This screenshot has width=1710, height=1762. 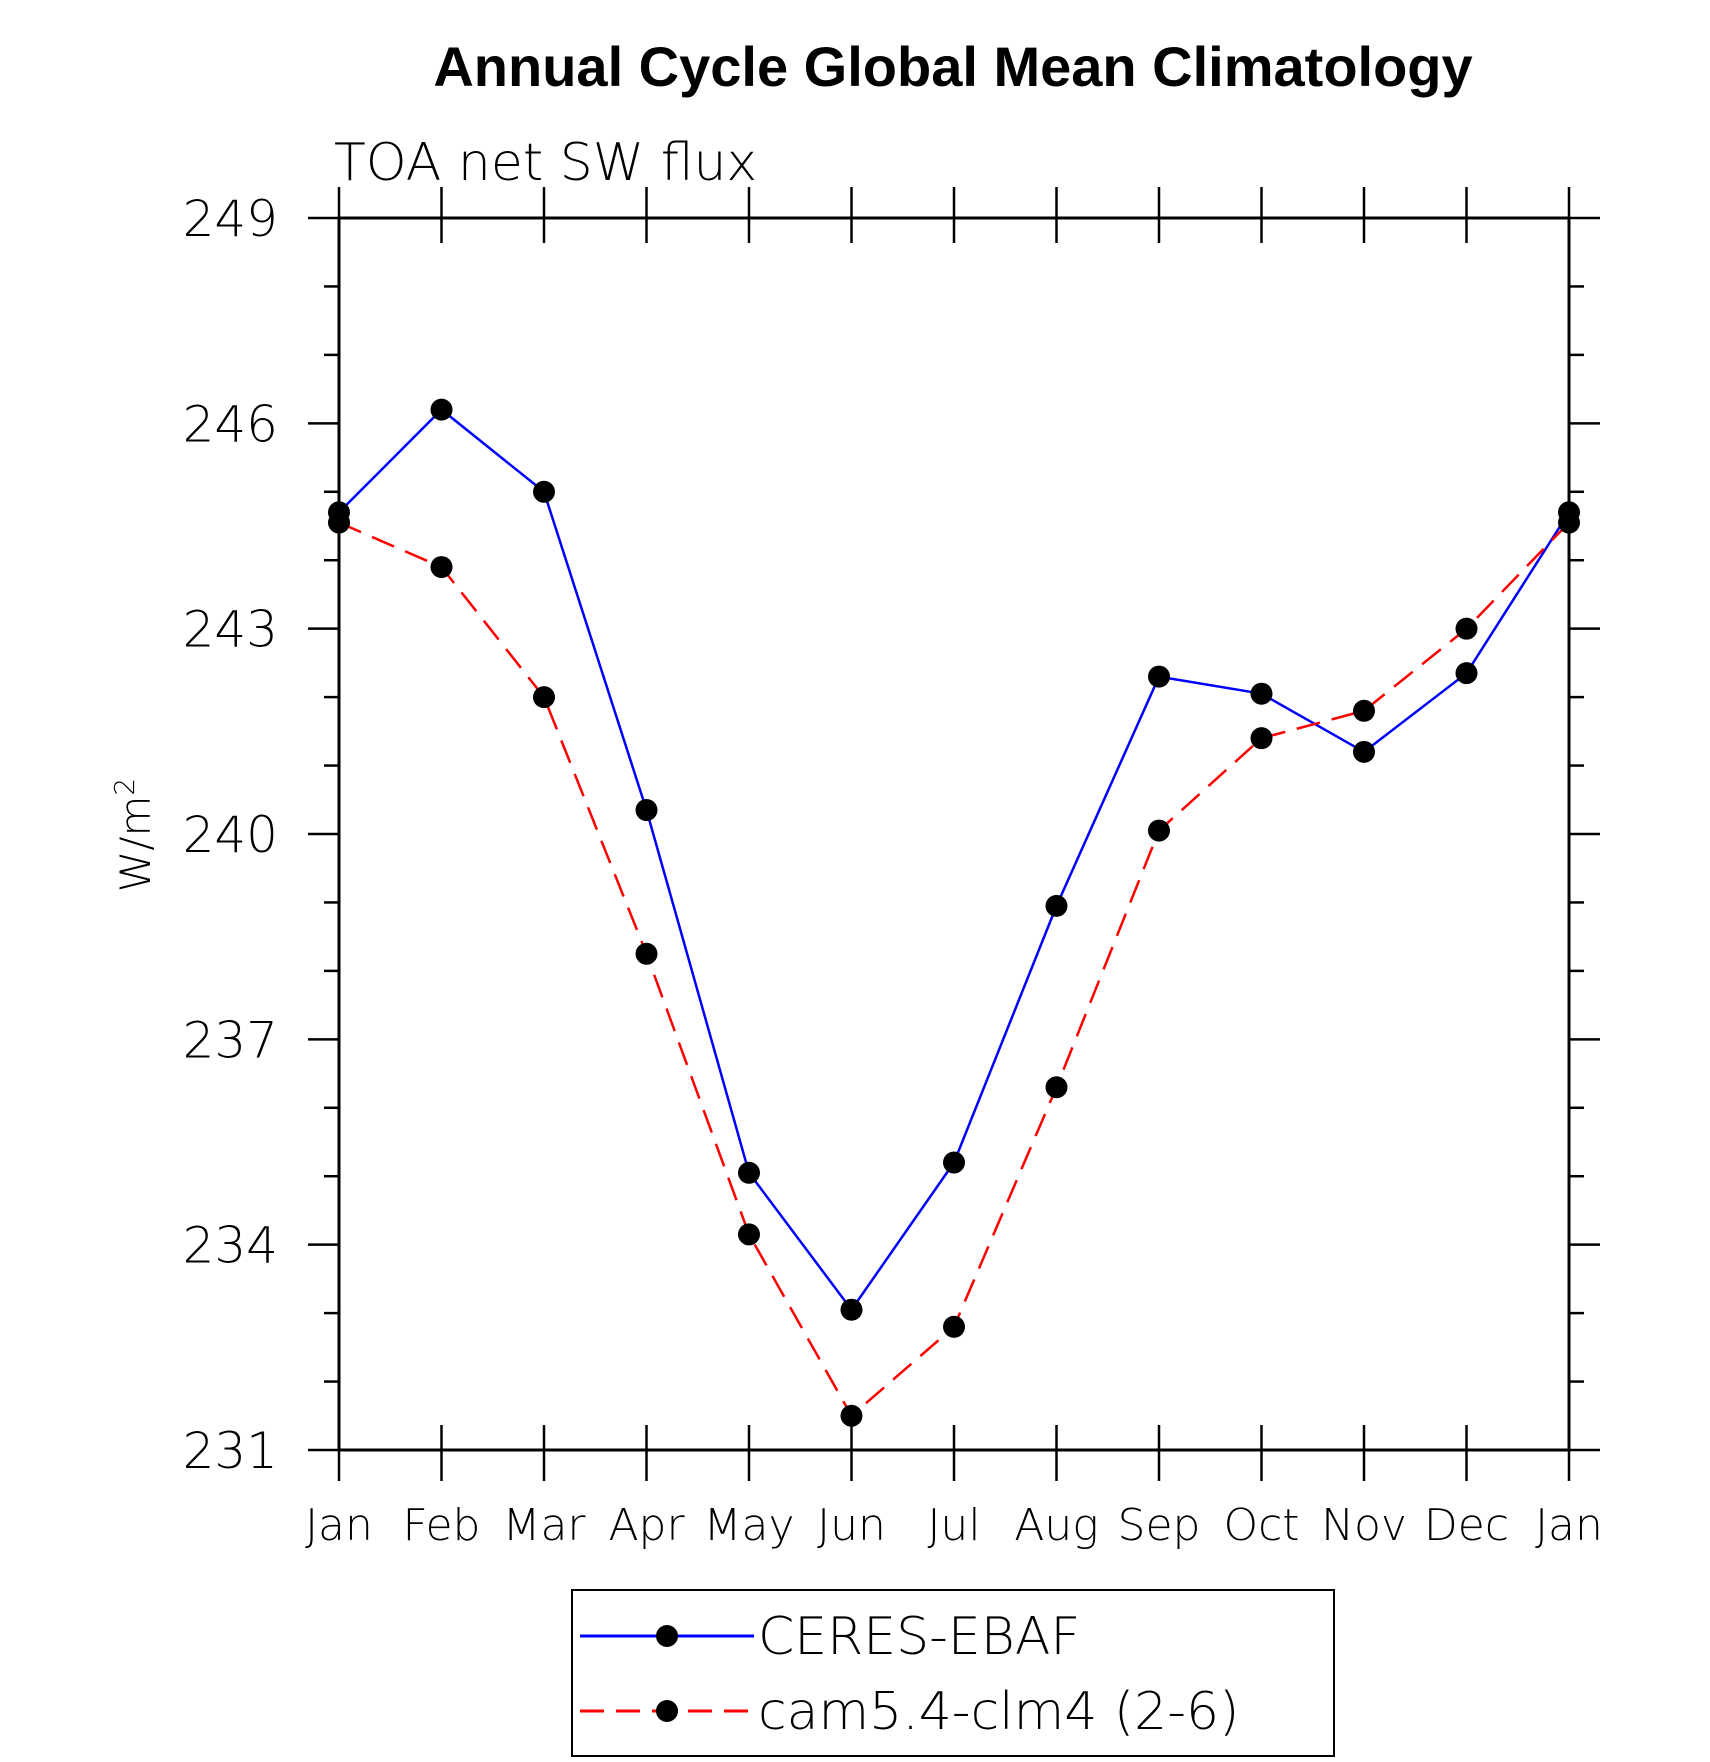 I want to click on y-axis-label-superscript: 2, so click(x=124, y=787).